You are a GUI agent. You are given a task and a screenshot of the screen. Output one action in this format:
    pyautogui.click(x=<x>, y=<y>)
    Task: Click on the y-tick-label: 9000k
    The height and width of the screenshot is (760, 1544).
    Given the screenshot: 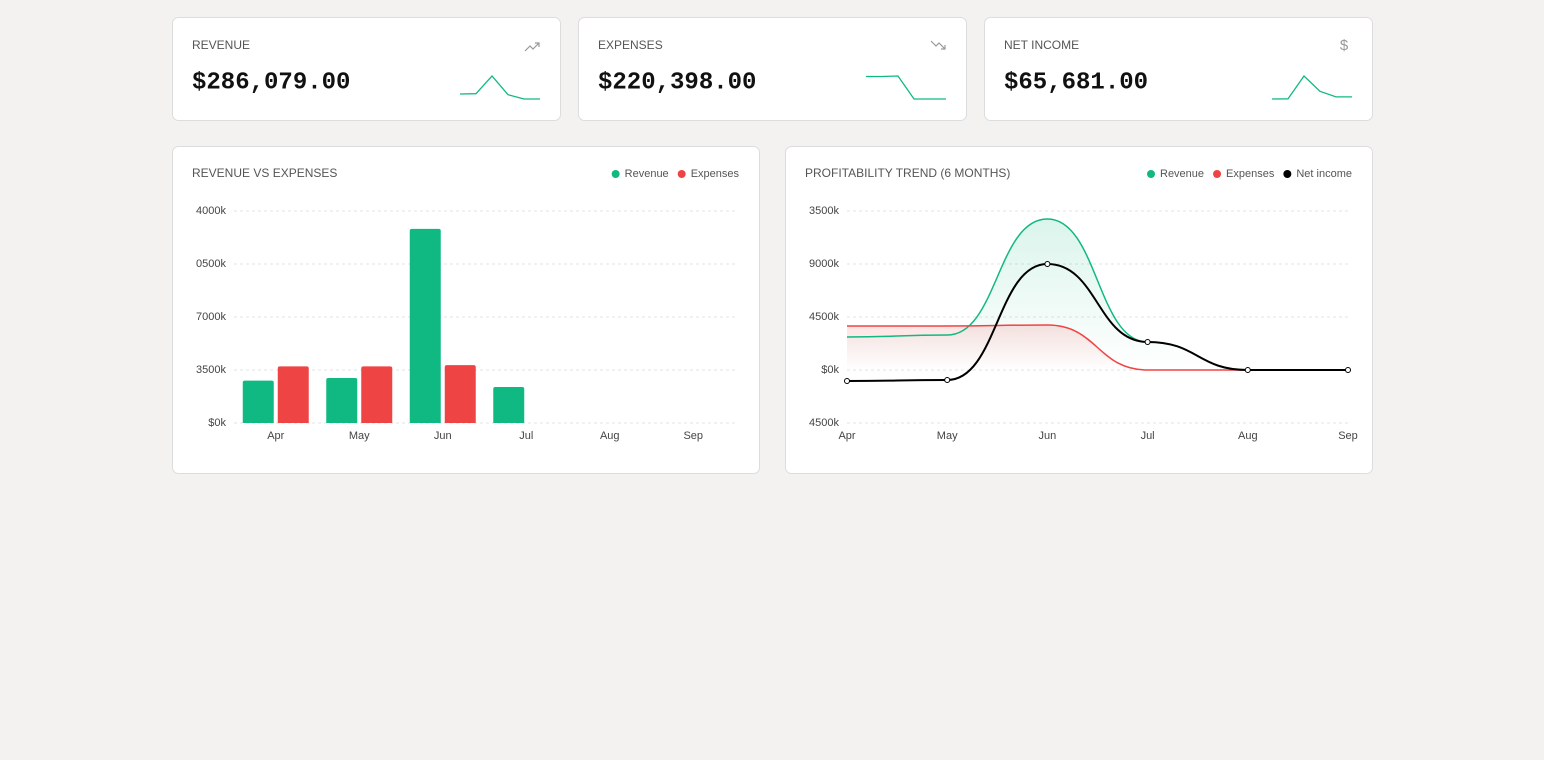 What is the action you would take?
    pyautogui.click(x=824, y=264)
    